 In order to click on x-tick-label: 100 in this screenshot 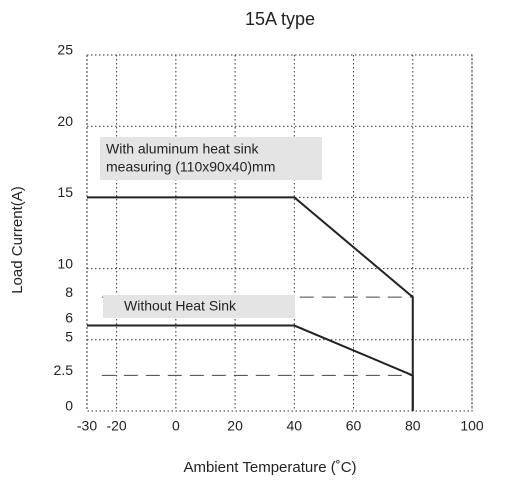, I will do `click(472, 426)`.